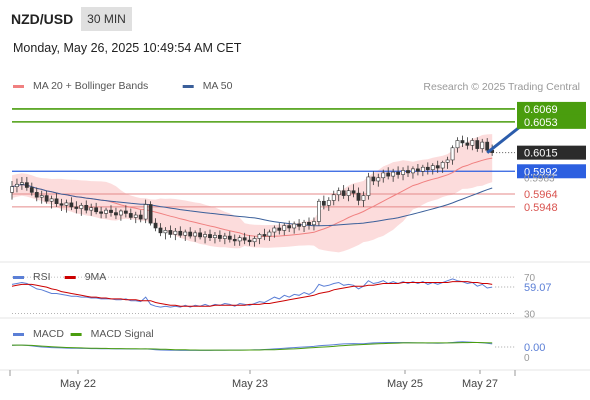 The image size is (590, 400). What do you see at coordinates (42, 19) in the screenshot?
I see `symbol-label: NZD/USD` at bounding box center [42, 19].